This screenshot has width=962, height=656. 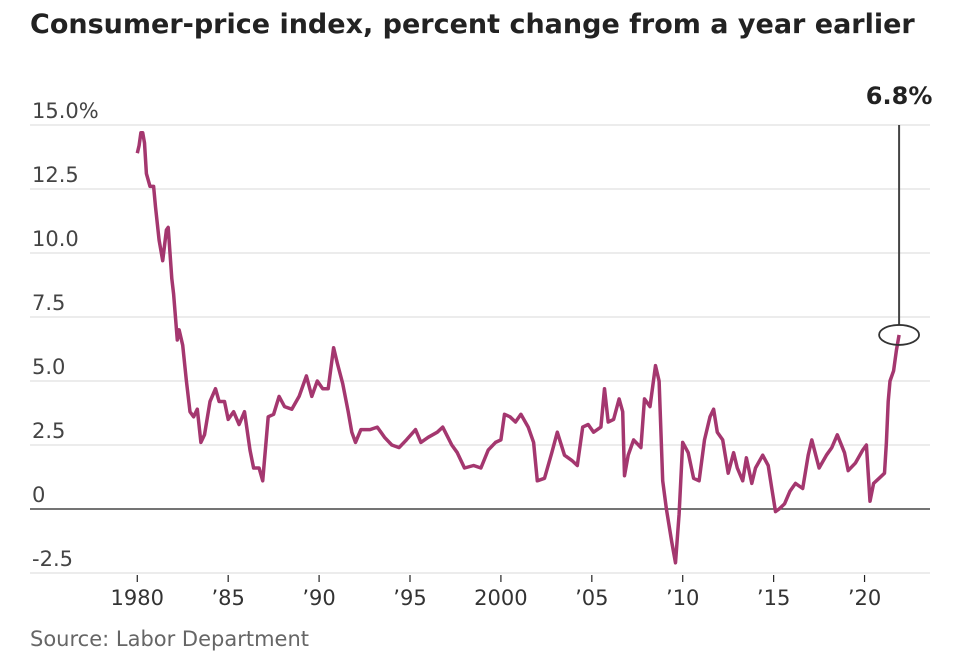 What do you see at coordinates (48, 431) in the screenshot?
I see `y-tick-label: 2.5` at bounding box center [48, 431].